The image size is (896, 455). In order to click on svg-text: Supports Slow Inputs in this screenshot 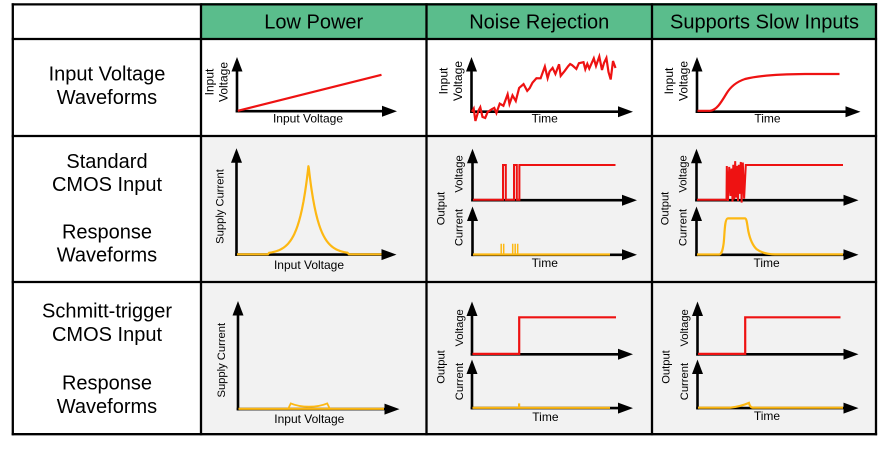, I will do `click(764, 22)`.